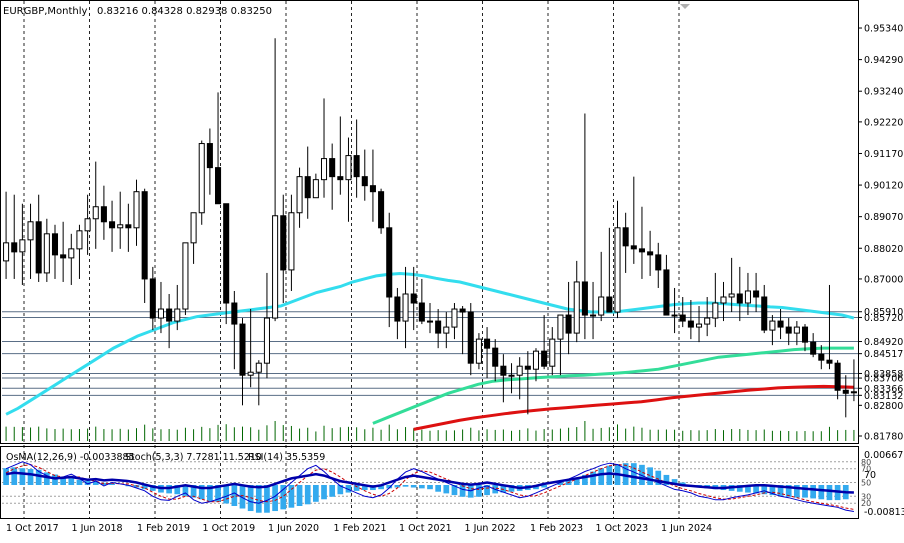  What do you see at coordinates (883, 437) in the screenshot?
I see `y-tick-label: 0.81780` at bounding box center [883, 437].